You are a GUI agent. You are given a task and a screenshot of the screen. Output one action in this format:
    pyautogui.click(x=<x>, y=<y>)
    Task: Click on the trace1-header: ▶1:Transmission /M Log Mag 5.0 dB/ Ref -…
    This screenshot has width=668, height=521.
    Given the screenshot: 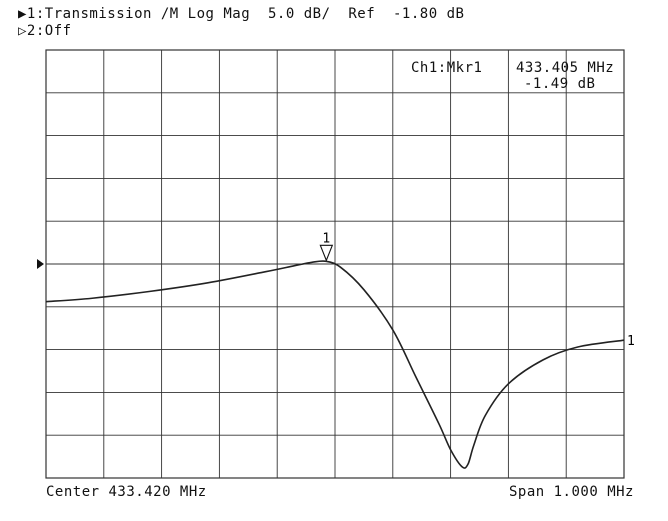 What is the action you would take?
    pyautogui.click(x=241, y=14)
    